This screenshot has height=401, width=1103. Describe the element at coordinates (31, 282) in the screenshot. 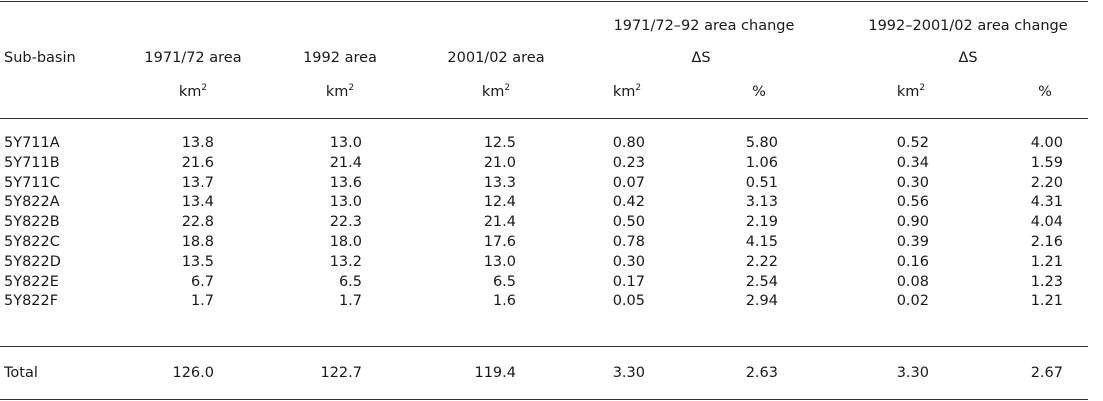

I see `row-subbasin: 5Y822E` at that location.